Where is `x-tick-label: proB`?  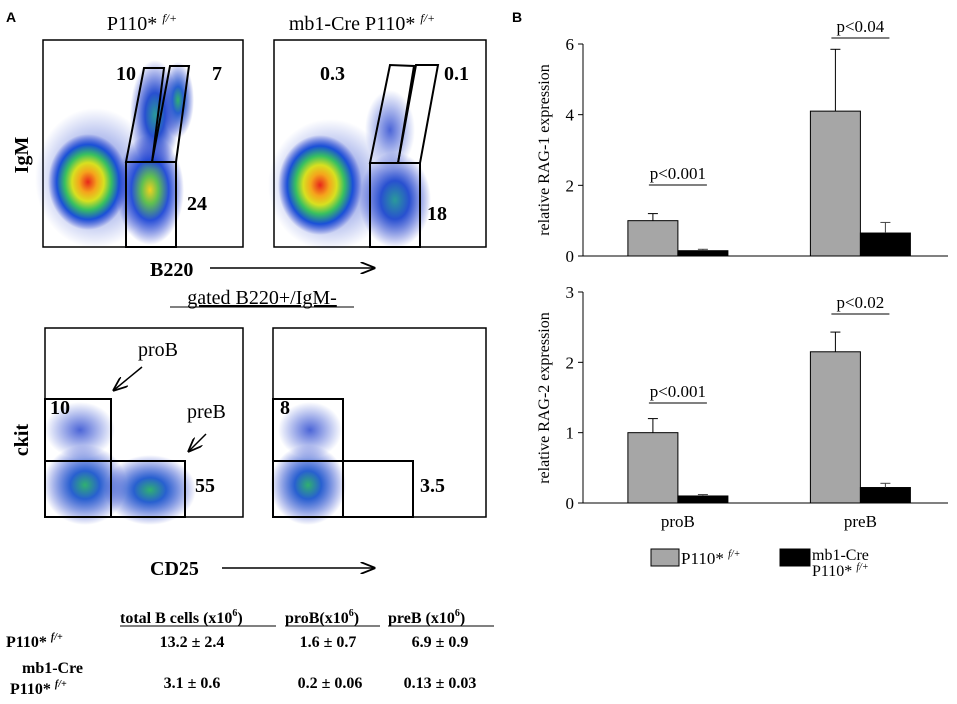 x-tick-label: proB is located at coordinates (678, 521).